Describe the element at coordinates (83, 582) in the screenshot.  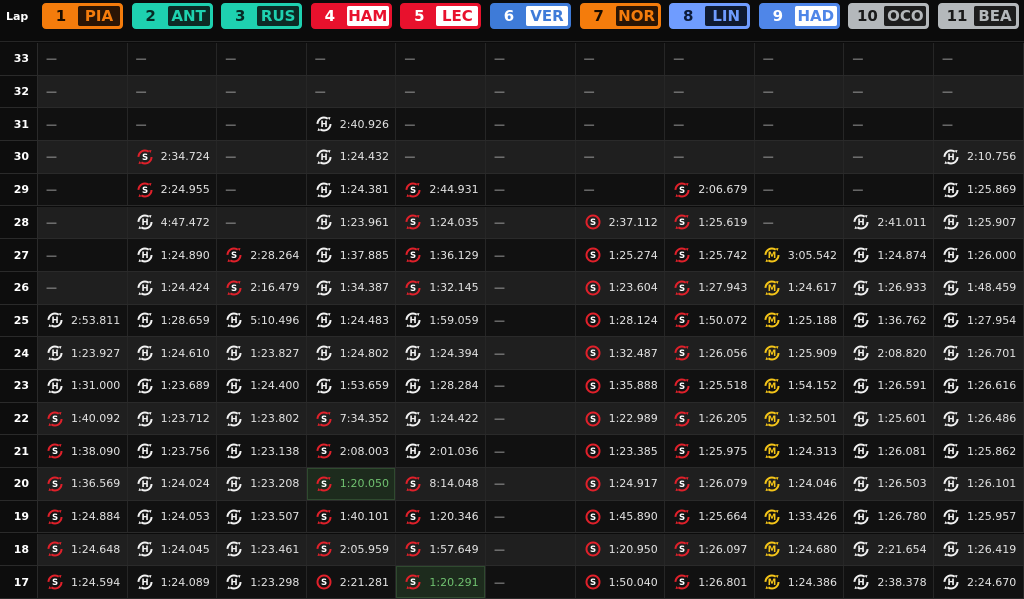
I see `lap-cell: S 1:24.594` at that location.